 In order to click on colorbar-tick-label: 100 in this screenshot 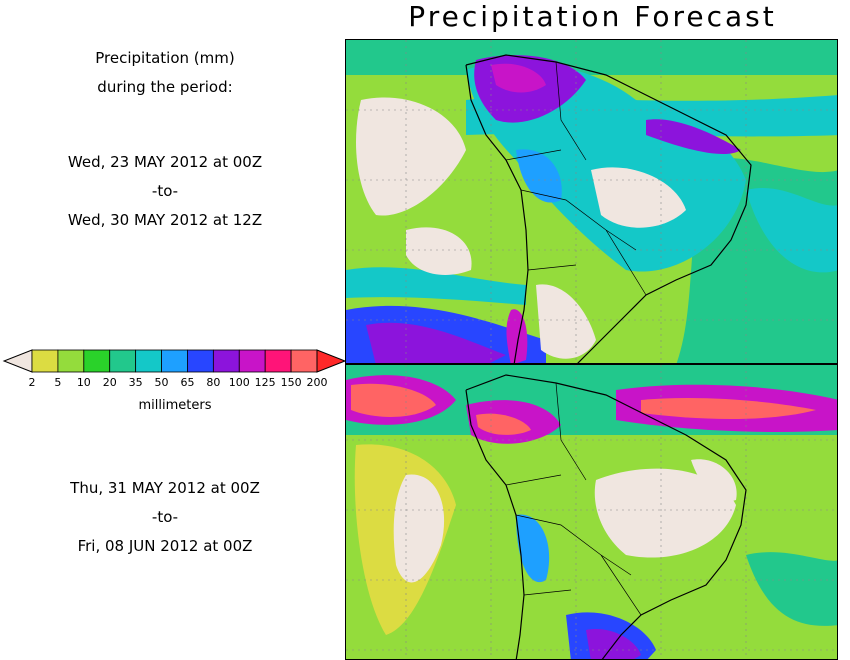, I will do `click(239, 382)`.